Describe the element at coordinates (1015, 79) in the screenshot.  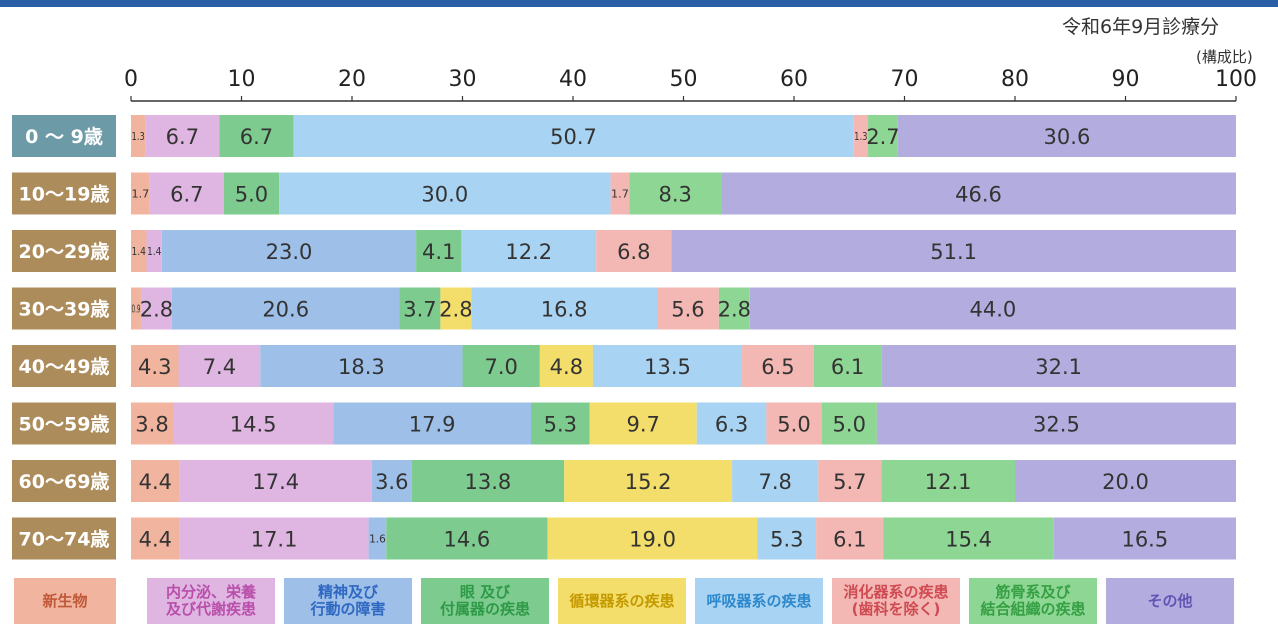
I see `x-tick-label: 80` at that location.